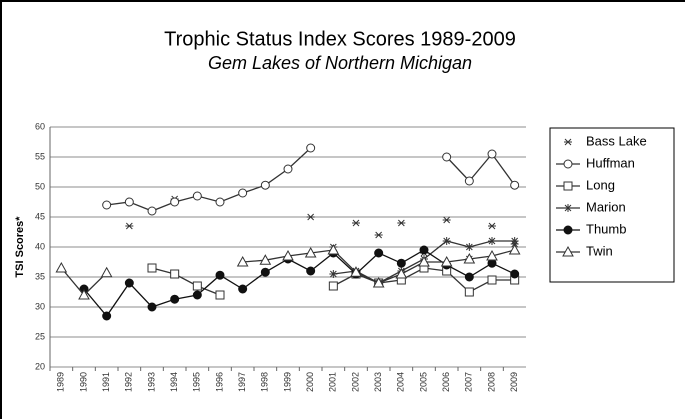 The height and width of the screenshot is (419, 685). I want to click on y-tick-label: 20, so click(40, 366).